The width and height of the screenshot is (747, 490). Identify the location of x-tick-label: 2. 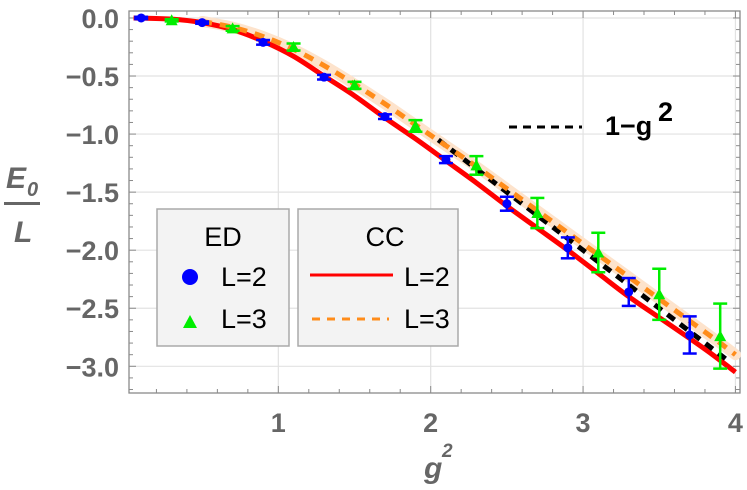
(430, 423).